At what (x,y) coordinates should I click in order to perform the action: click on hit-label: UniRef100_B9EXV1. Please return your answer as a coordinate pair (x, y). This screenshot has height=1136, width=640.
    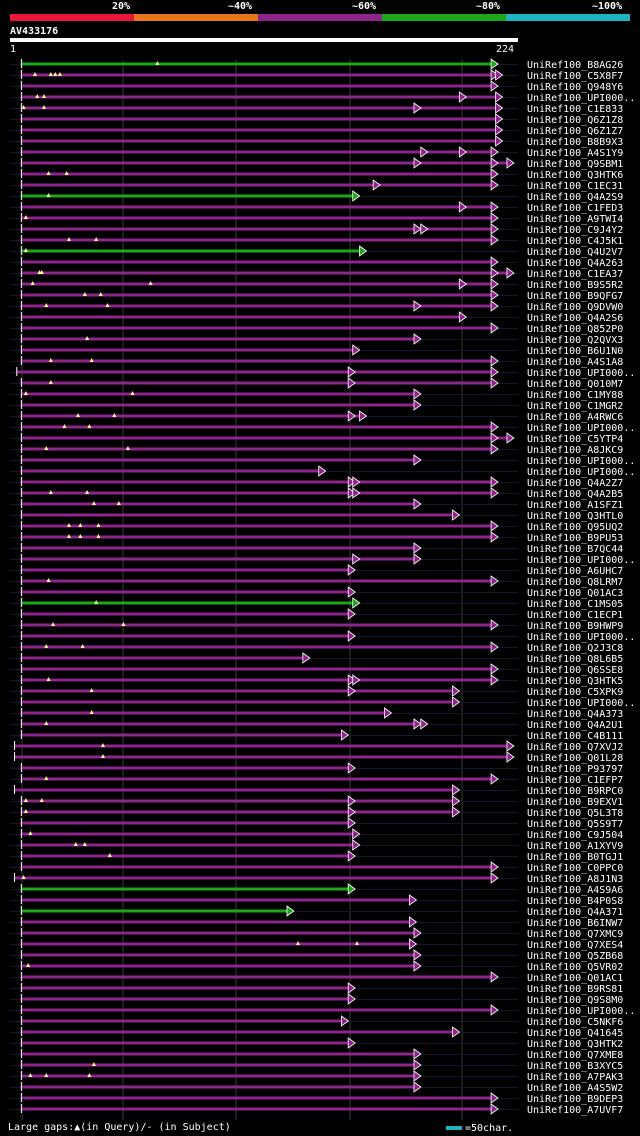
    Looking at the image, I should click on (575, 802).